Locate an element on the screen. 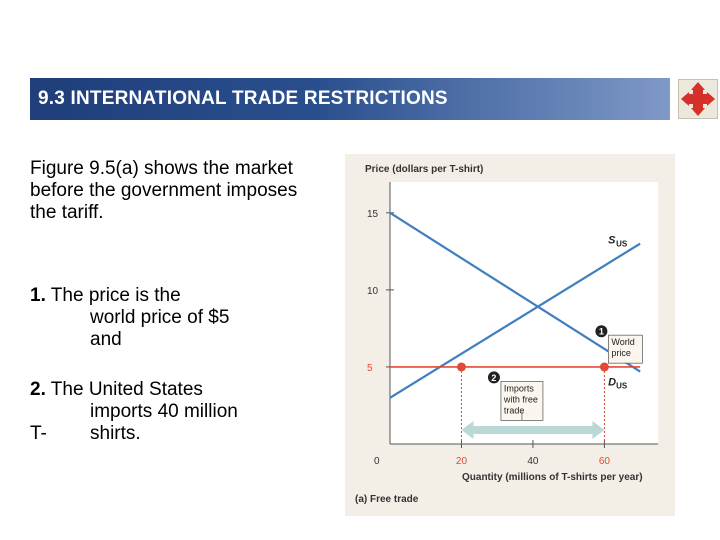  annotation-marker-text-2: 2 is located at coordinates (493, 378).